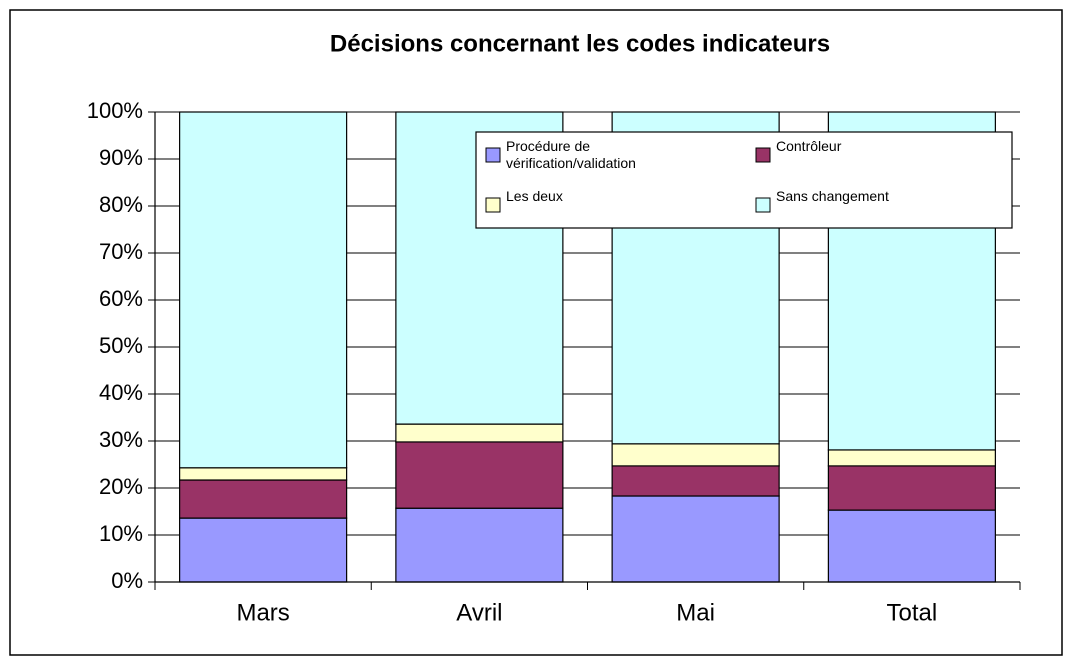 The height and width of the screenshot is (661, 1075). What do you see at coordinates (744, 180) in the screenshot?
I see `legend-box` at bounding box center [744, 180].